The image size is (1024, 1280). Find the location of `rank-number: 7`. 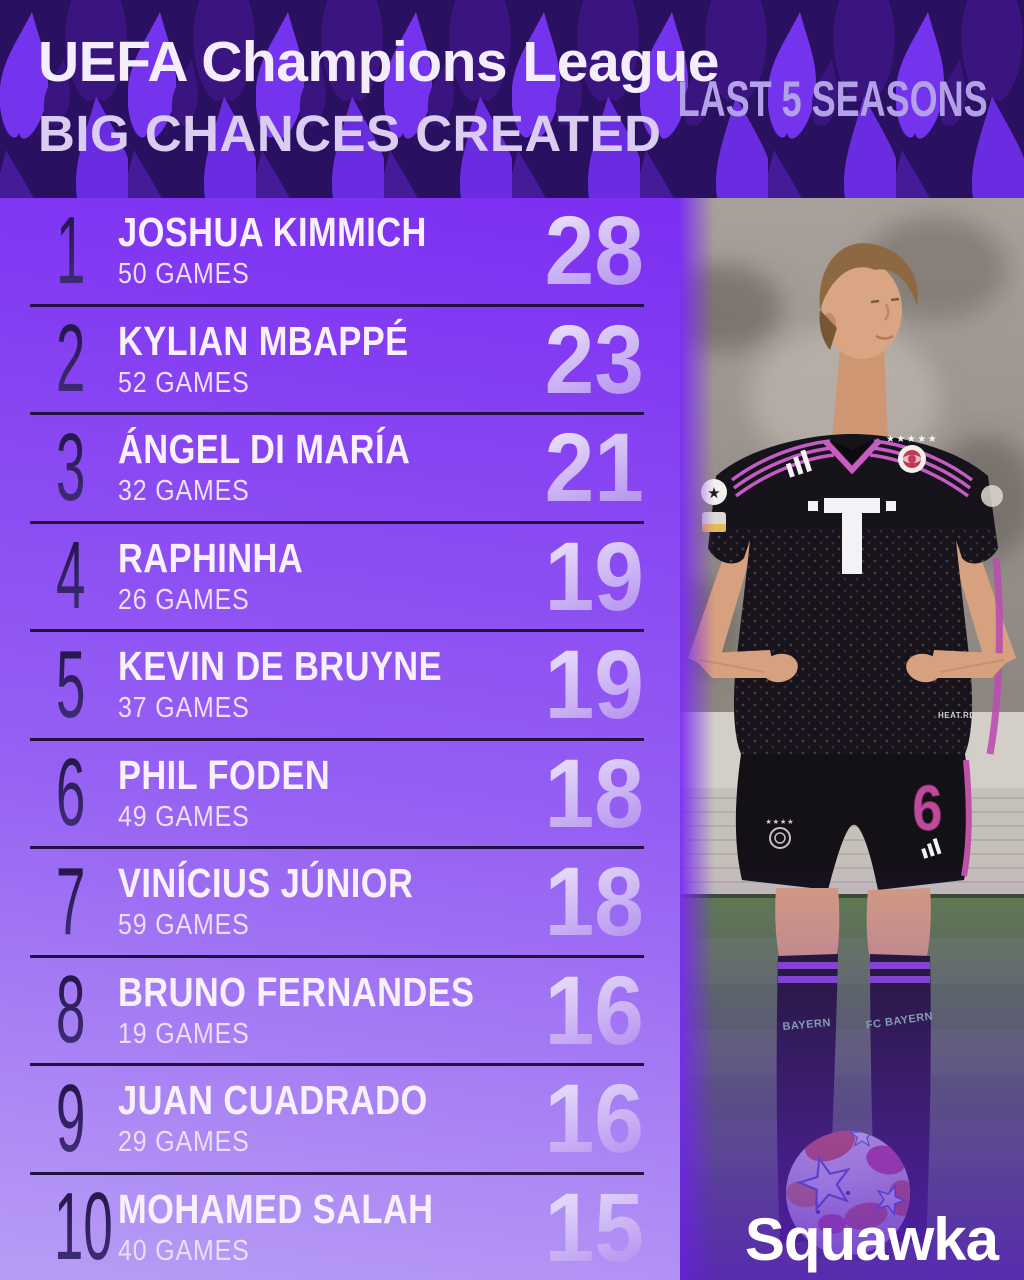

rank-number: 7 is located at coordinates (71, 901).